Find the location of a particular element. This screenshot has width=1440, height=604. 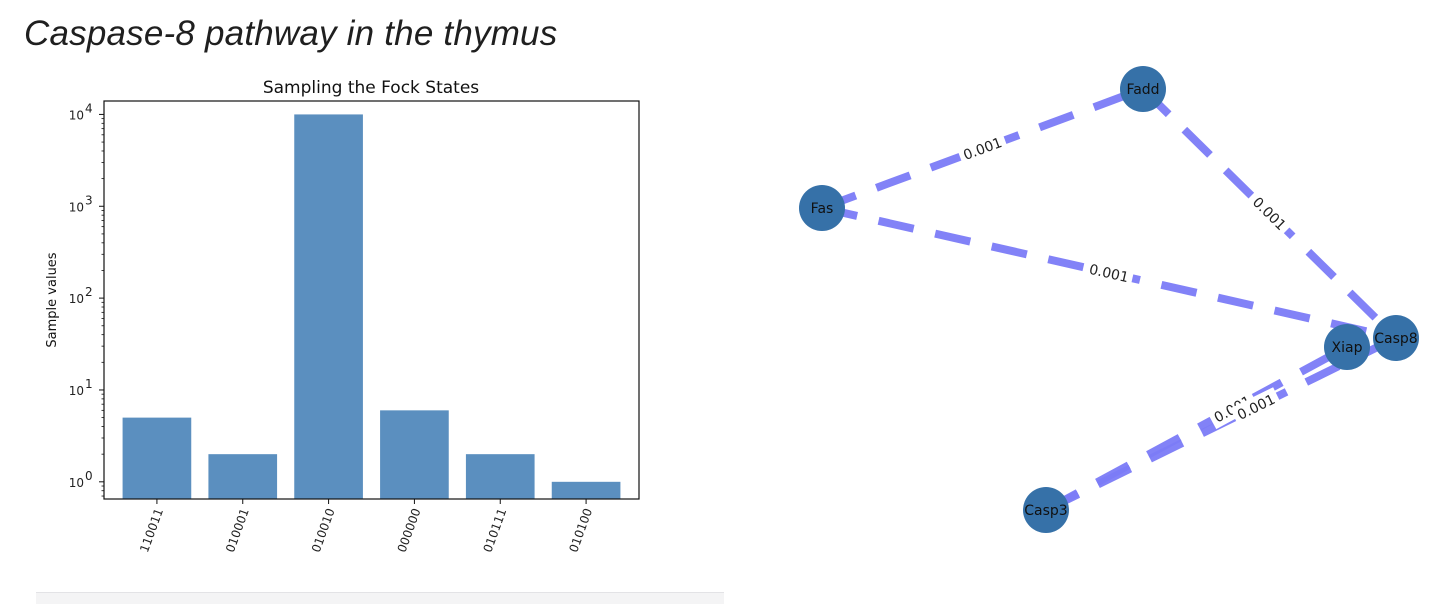

node-casp8 is located at coordinates (1396, 338).